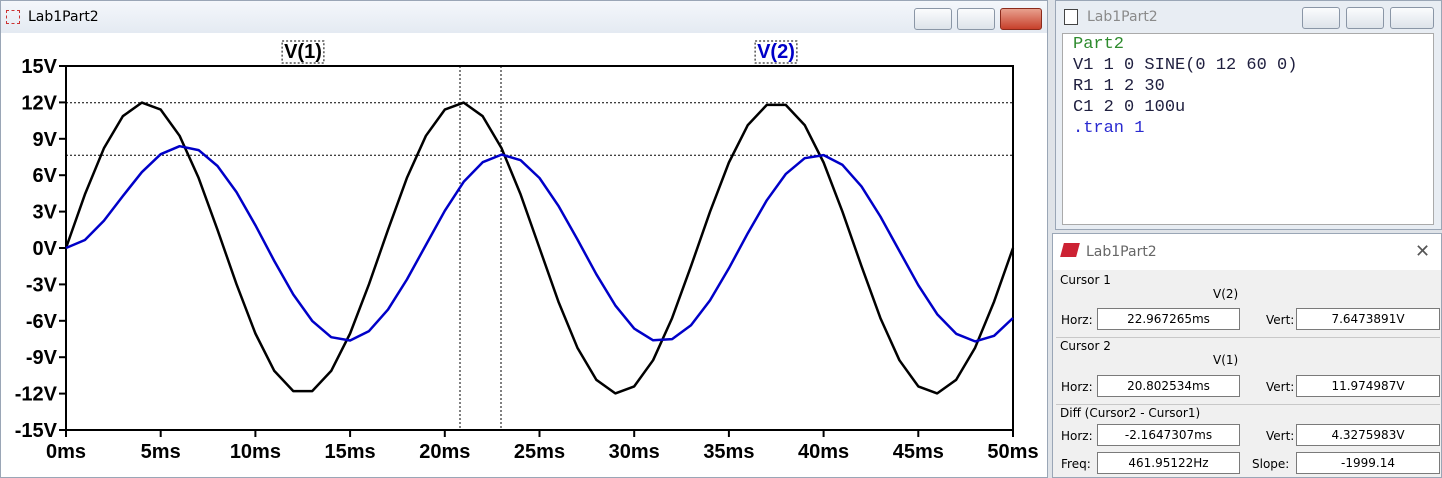  What do you see at coordinates (350, 452) in the screenshot?
I see `x-tick-label: 15ms` at bounding box center [350, 452].